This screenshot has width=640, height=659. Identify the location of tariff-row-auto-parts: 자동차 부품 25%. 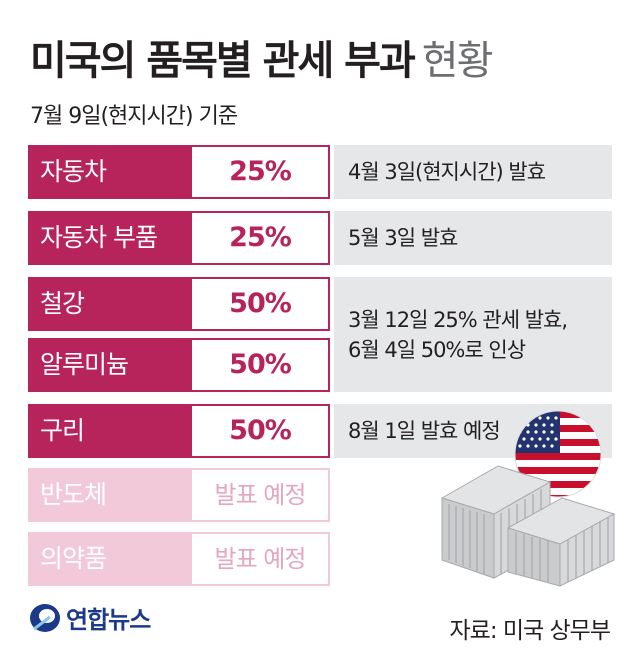
(179, 238).